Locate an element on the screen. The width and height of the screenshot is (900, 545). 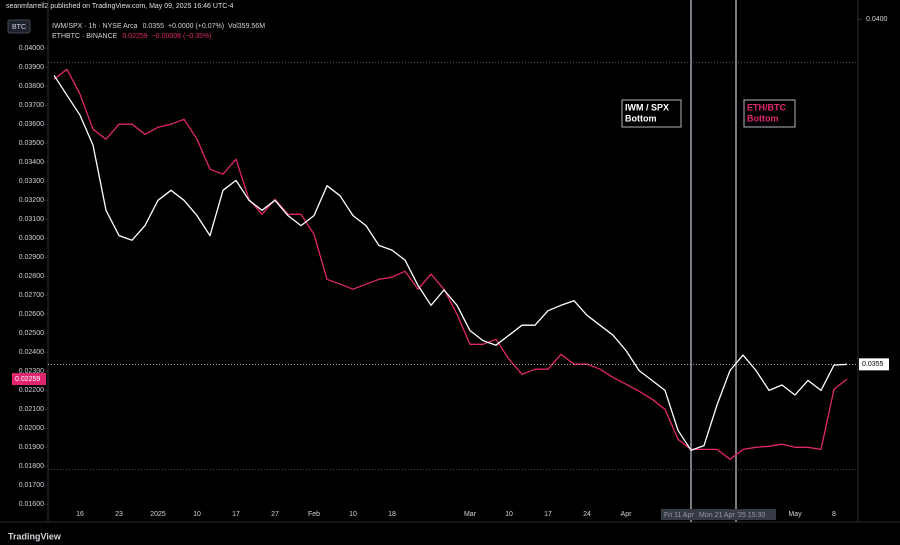
y-tick-label: 0.02200 is located at coordinates (31, 390).